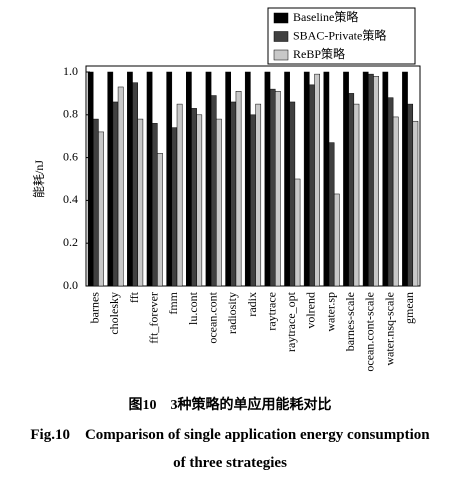 The height and width of the screenshot is (480, 459). Describe the element at coordinates (193, 308) in the screenshot. I see `x-tick-label: lu.cont` at that location.